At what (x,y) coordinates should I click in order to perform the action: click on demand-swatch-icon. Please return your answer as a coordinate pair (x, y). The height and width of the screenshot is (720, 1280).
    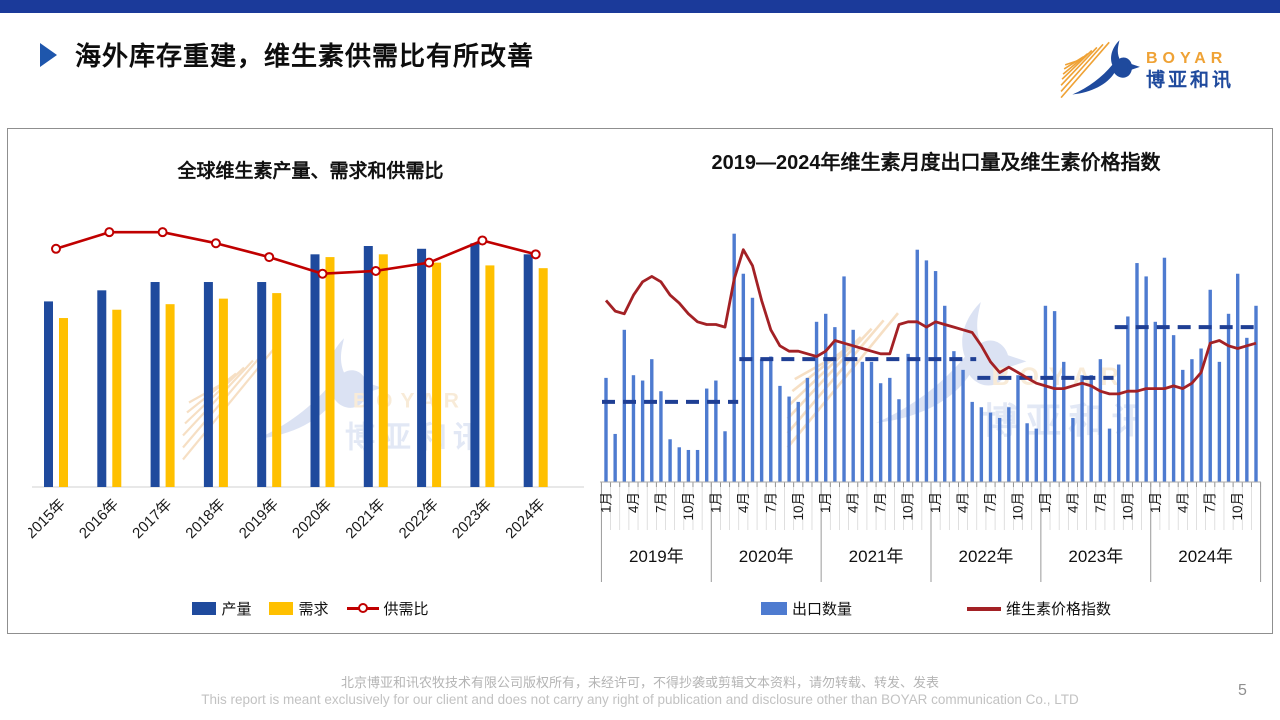
    Looking at the image, I should click on (281, 608).